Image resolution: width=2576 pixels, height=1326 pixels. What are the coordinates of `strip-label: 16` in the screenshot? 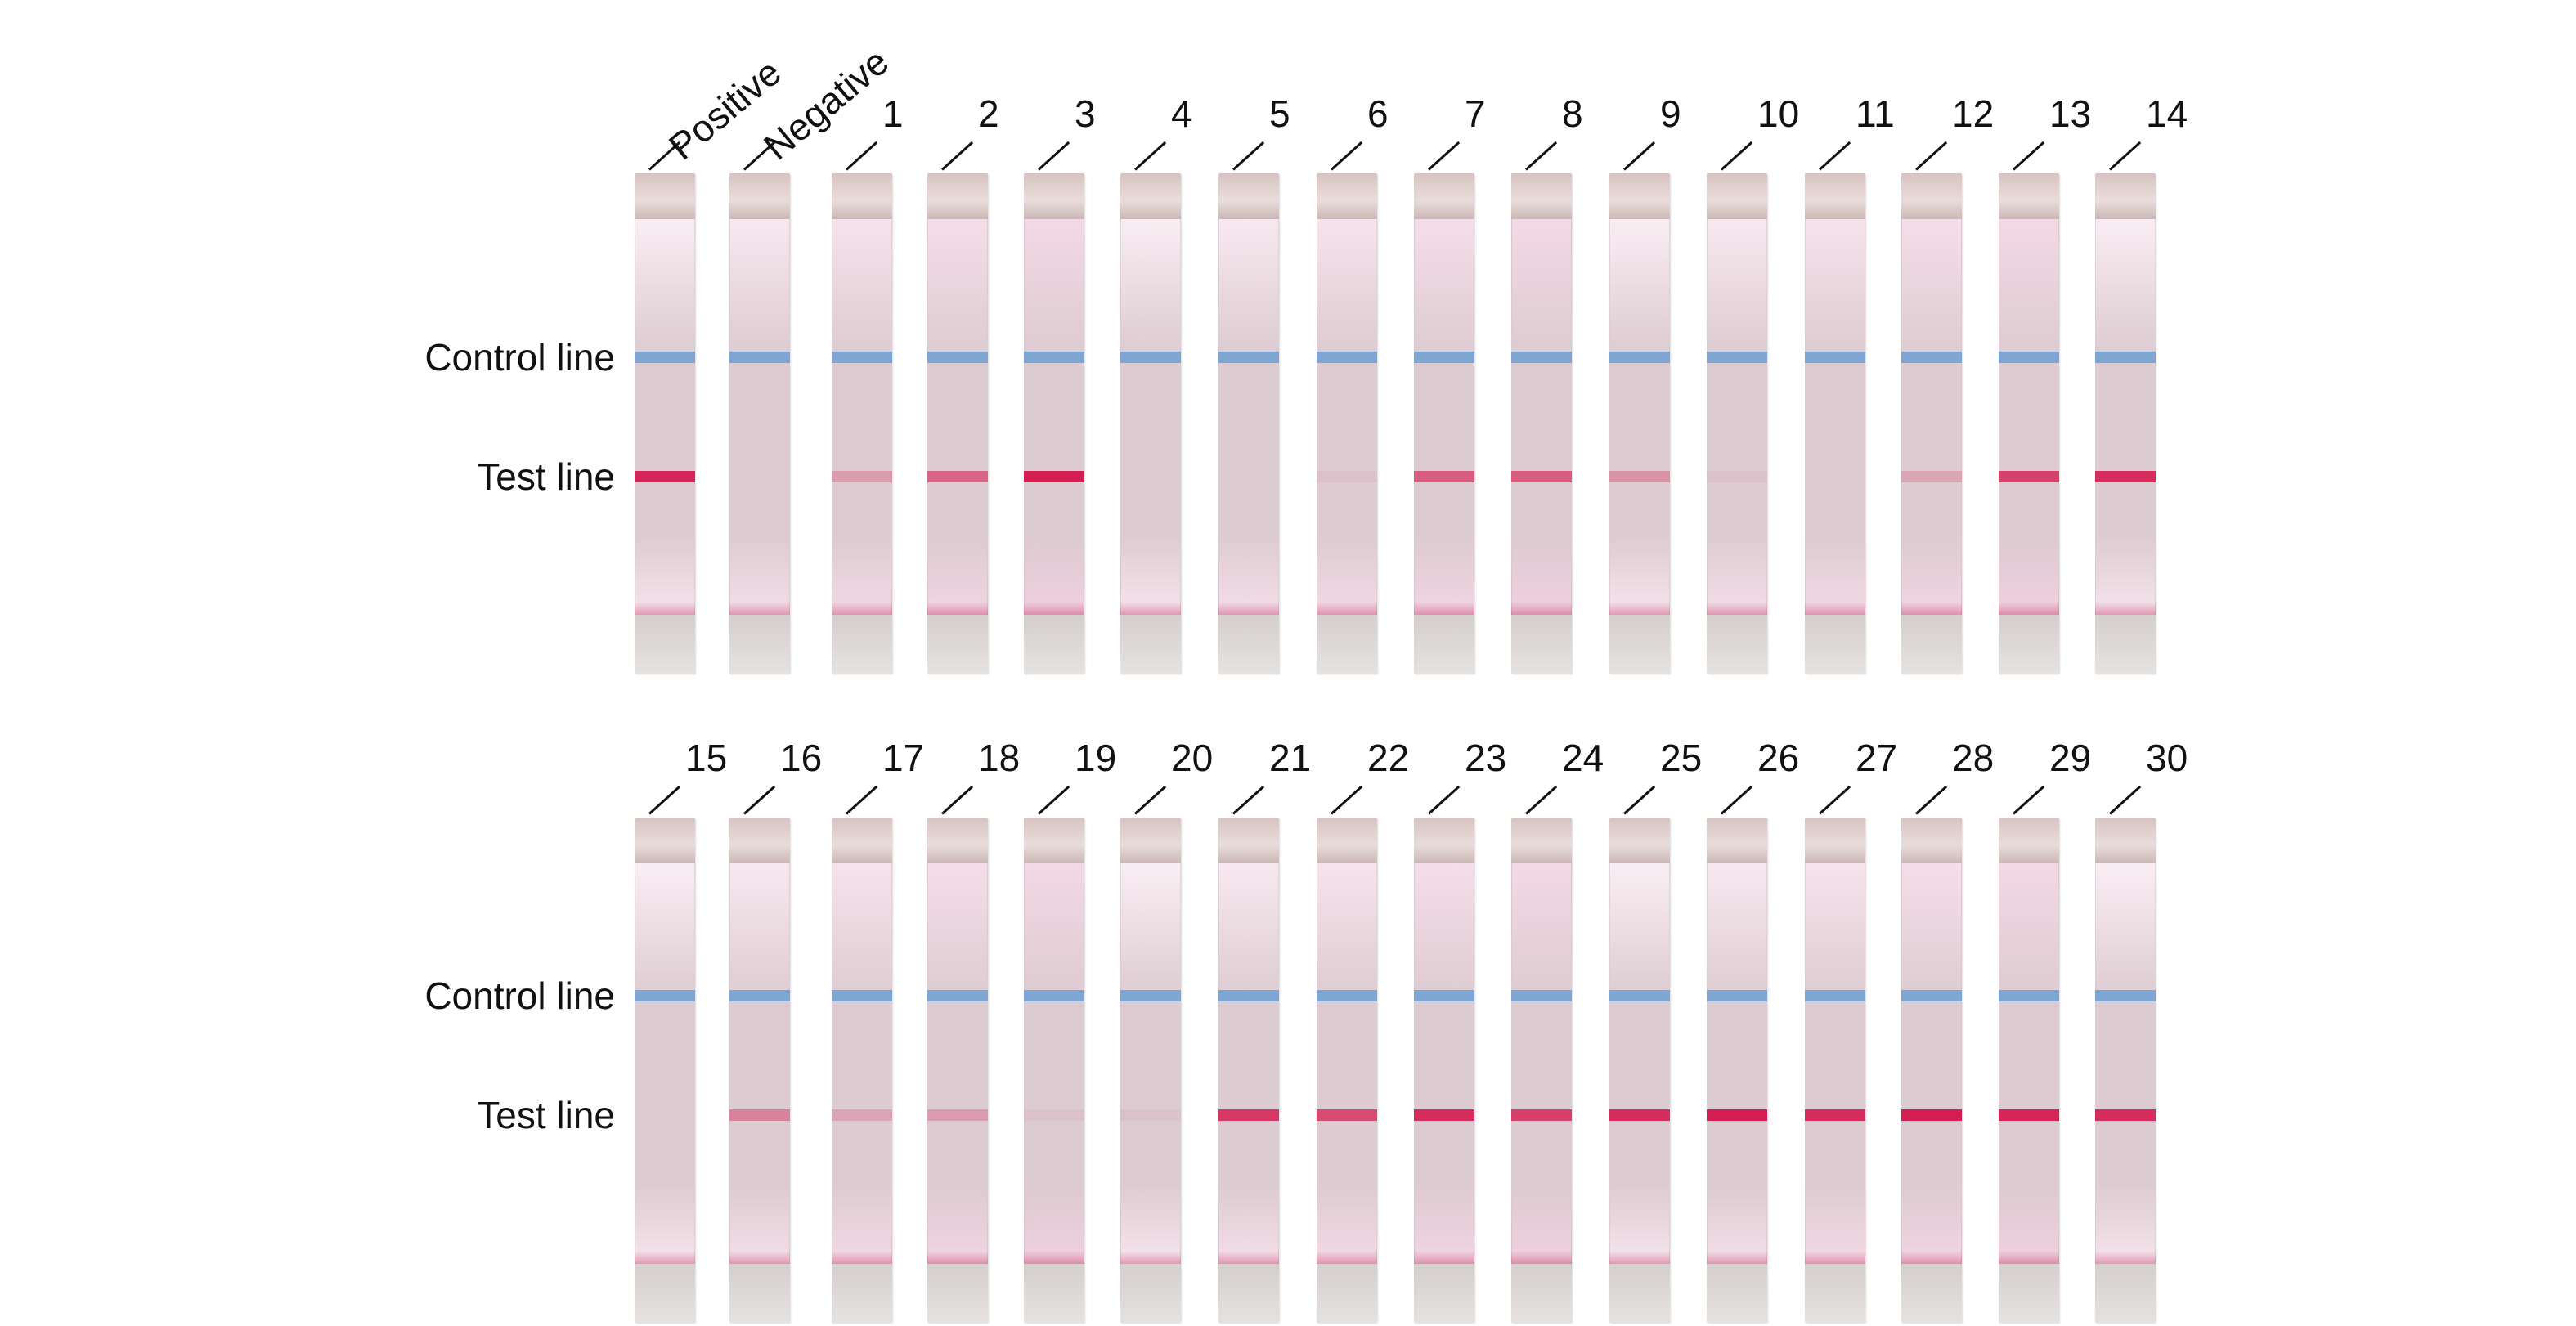 It's located at (801, 758).